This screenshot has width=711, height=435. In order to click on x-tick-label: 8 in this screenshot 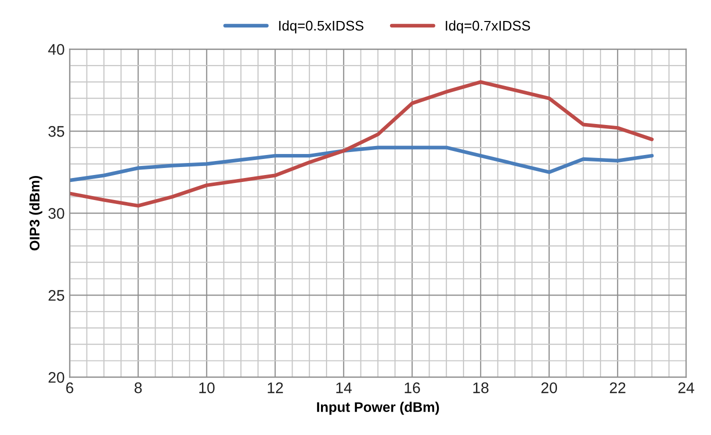, I will do `click(138, 388)`.